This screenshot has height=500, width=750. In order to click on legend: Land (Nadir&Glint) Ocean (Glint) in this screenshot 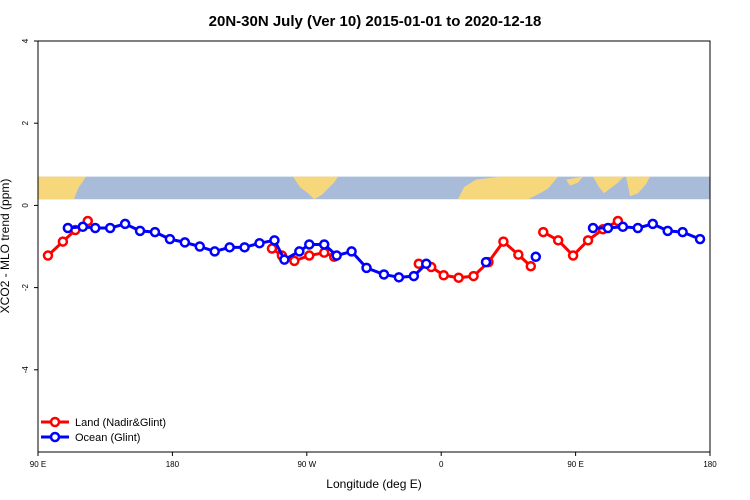, I will do `click(103, 430)`.